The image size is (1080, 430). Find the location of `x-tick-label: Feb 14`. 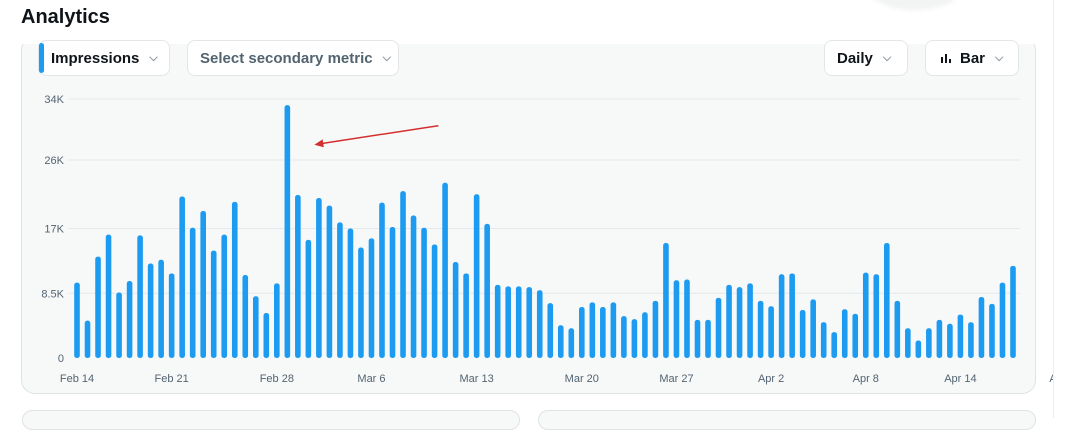

x-tick-label: Feb 14 is located at coordinates (77, 379).